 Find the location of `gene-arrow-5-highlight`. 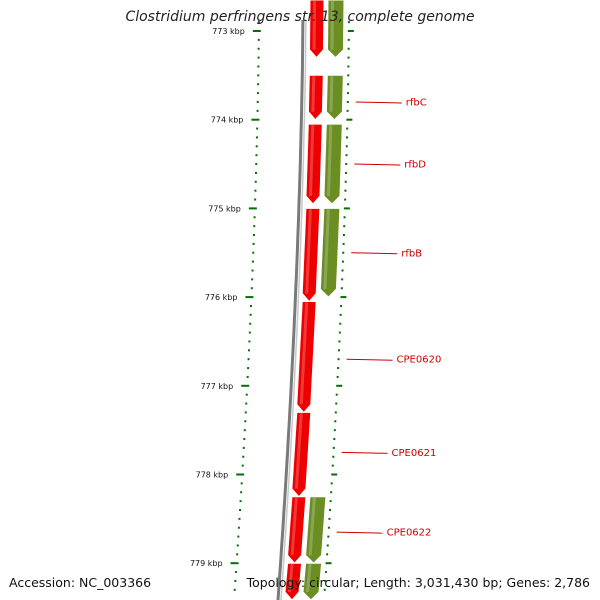

gene-arrow-5-highlight is located at coordinates (309, 578).